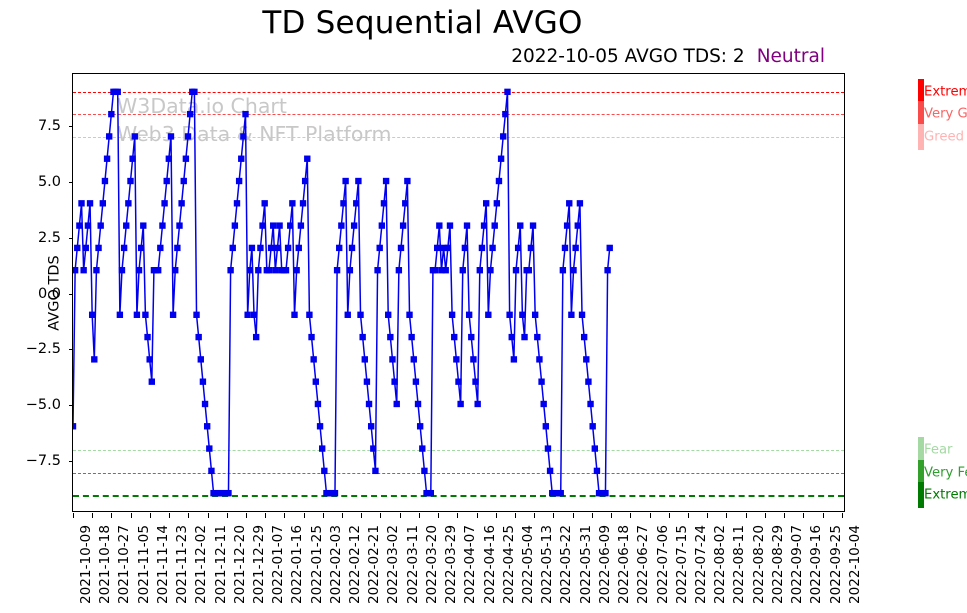 This screenshot has width=967, height=613. Describe the element at coordinates (945, 92) in the screenshot. I see `threshold-label-extreme-greed: Extreme Greed` at that location.